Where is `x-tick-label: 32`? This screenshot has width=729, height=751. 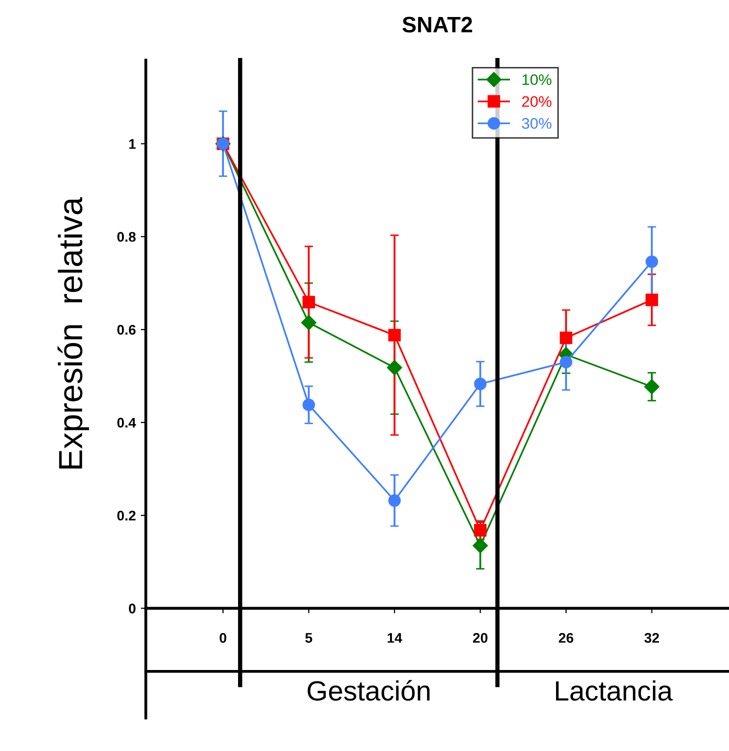
x-tick-label: 32 is located at coordinates (651, 637).